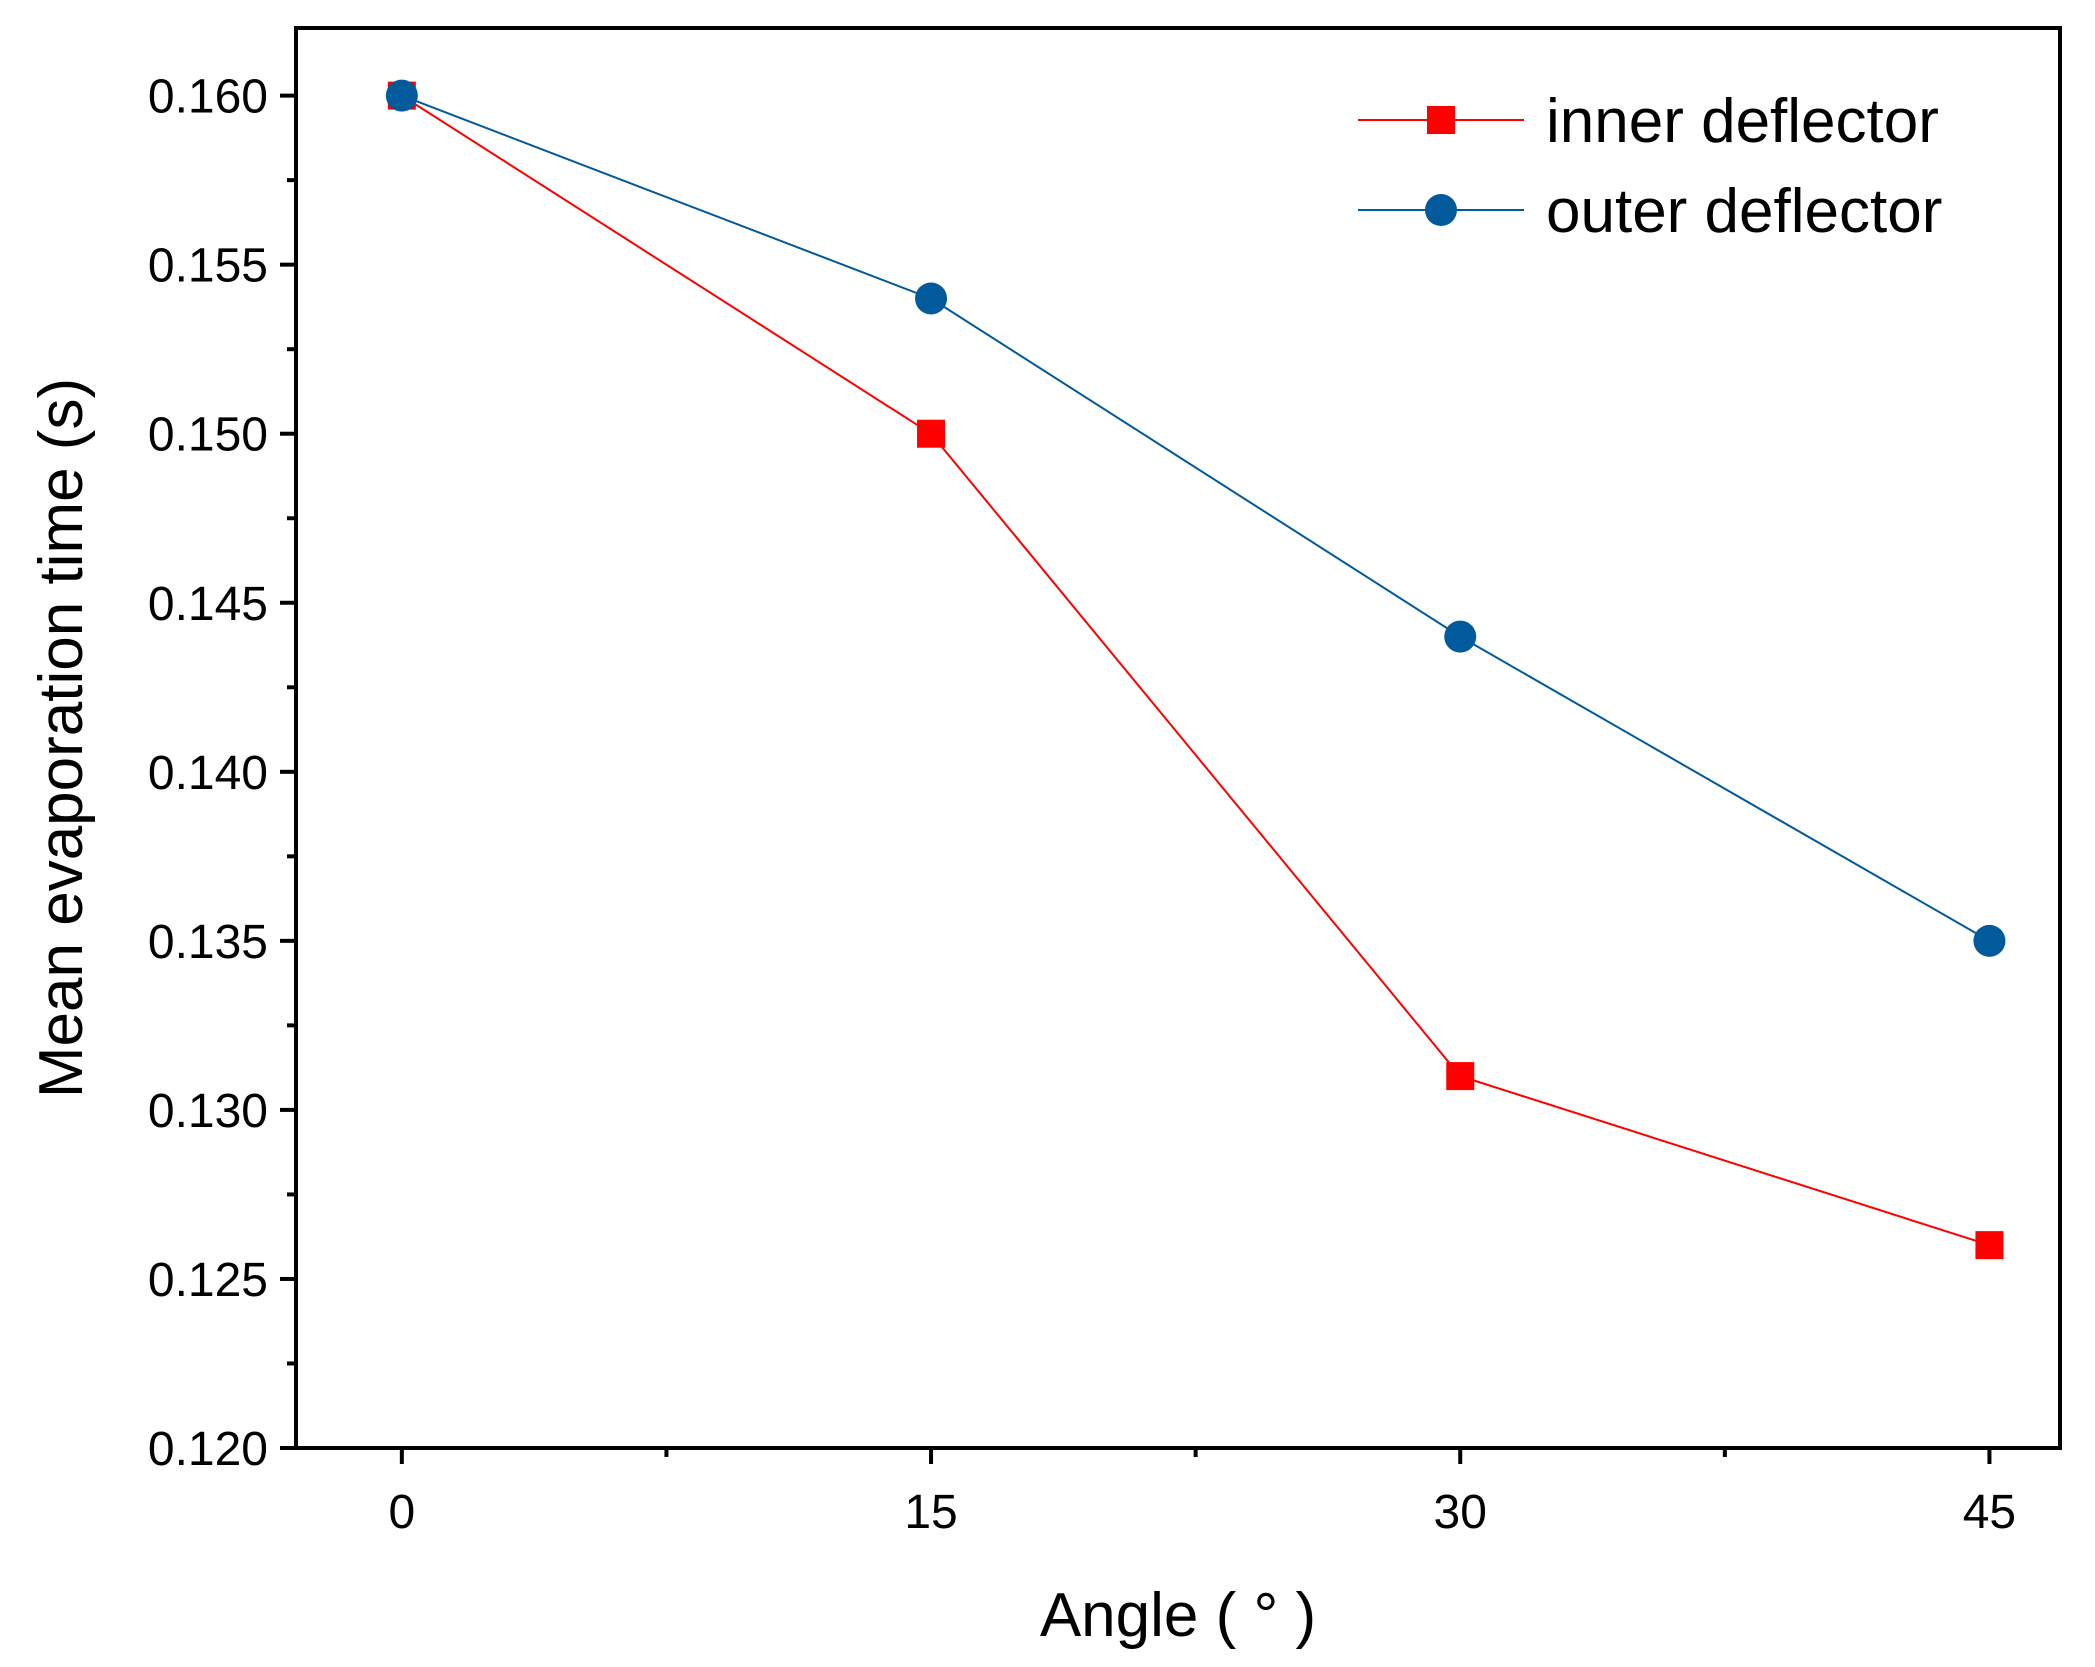  I want to click on y-tick-label: 0.145, so click(208, 604).